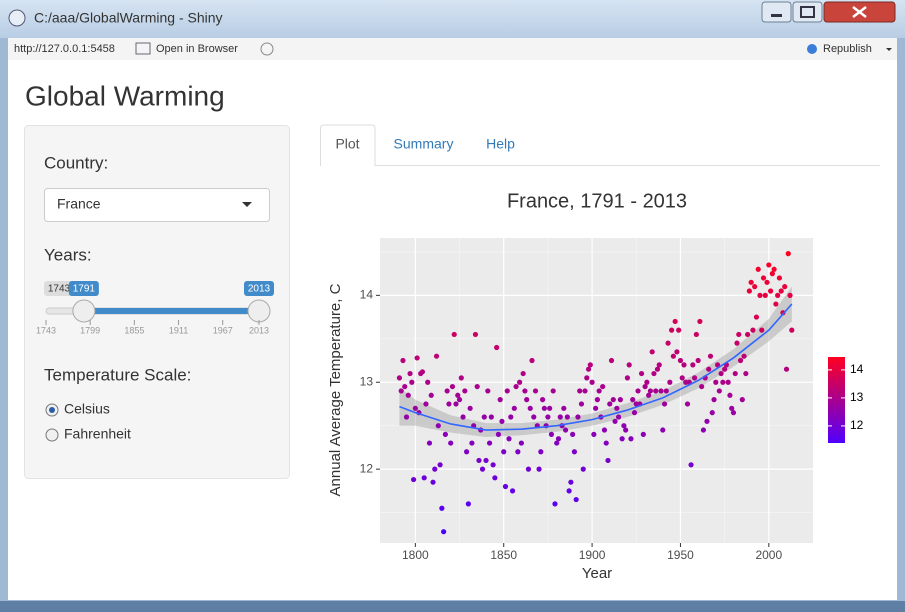  I want to click on tab: Summary, so click(424, 144).